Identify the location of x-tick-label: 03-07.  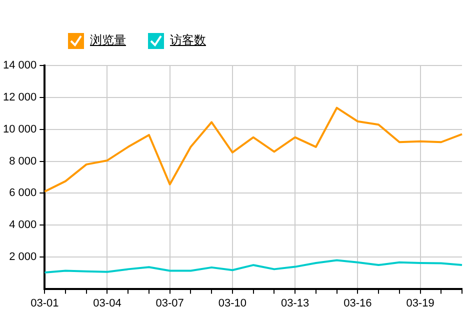
(170, 303).